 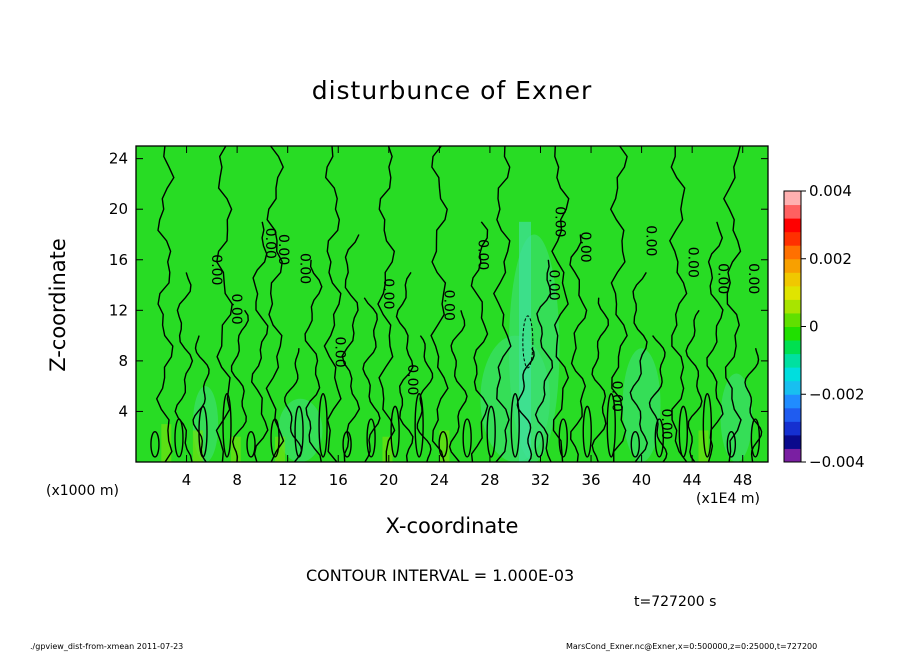 What do you see at coordinates (287, 480) in the screenshot?
I see `x-tick-label: 12` at bounding box center [287, 480].